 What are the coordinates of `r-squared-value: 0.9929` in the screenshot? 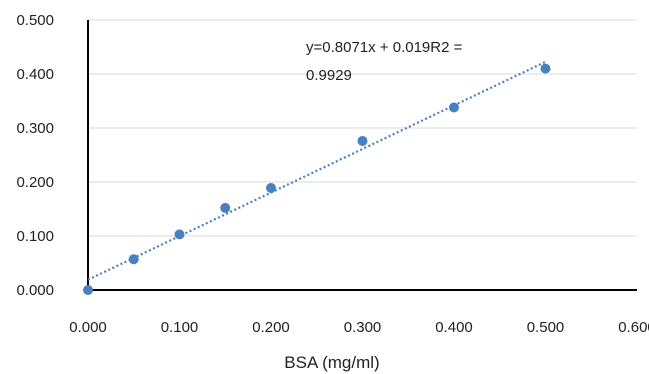 It's located at (329, 75).